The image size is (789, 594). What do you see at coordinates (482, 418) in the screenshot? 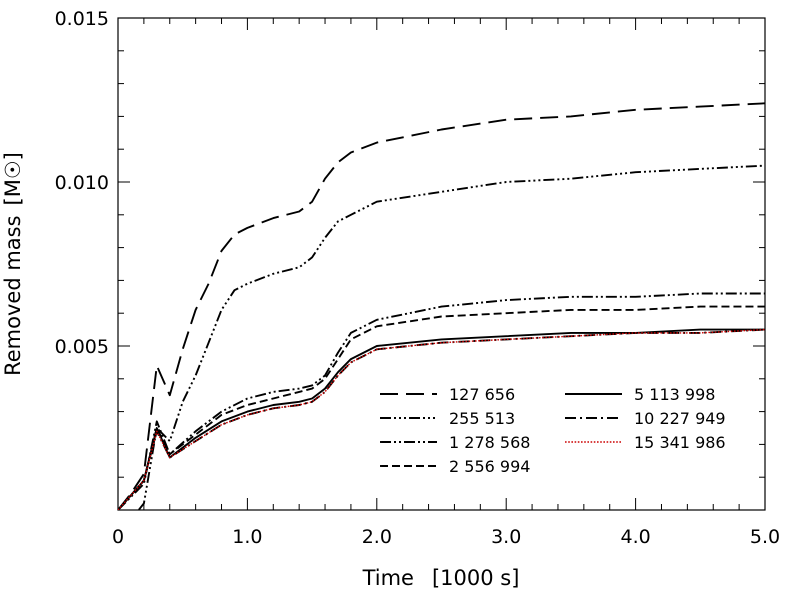
I see `legend-label-1: 255 513` at bounding box center [482, 418].